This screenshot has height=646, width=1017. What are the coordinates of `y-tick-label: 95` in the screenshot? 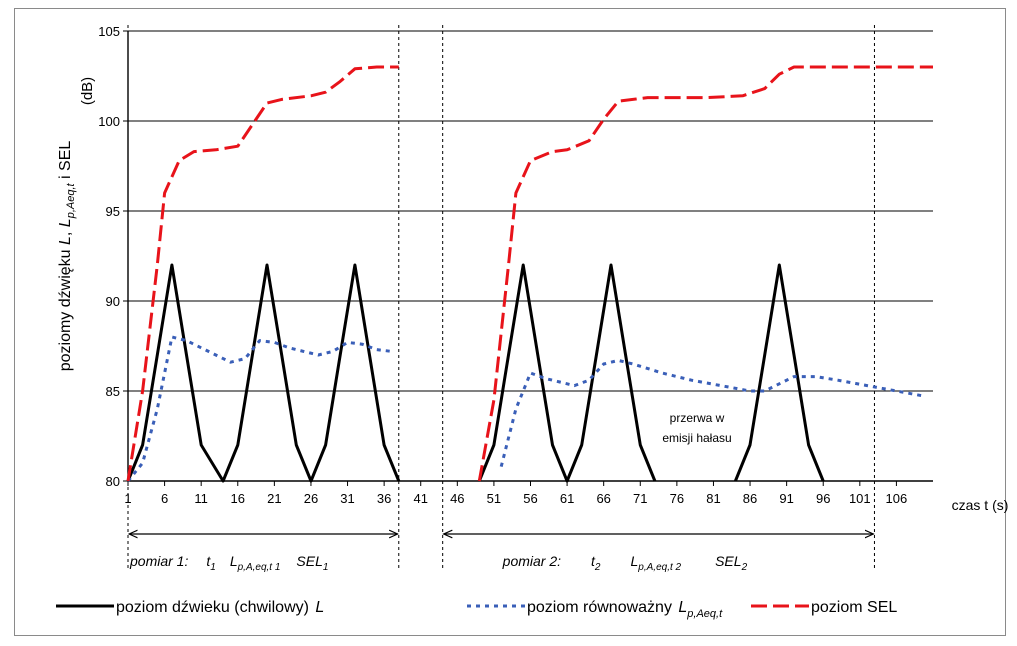 It's located at (113, 211).